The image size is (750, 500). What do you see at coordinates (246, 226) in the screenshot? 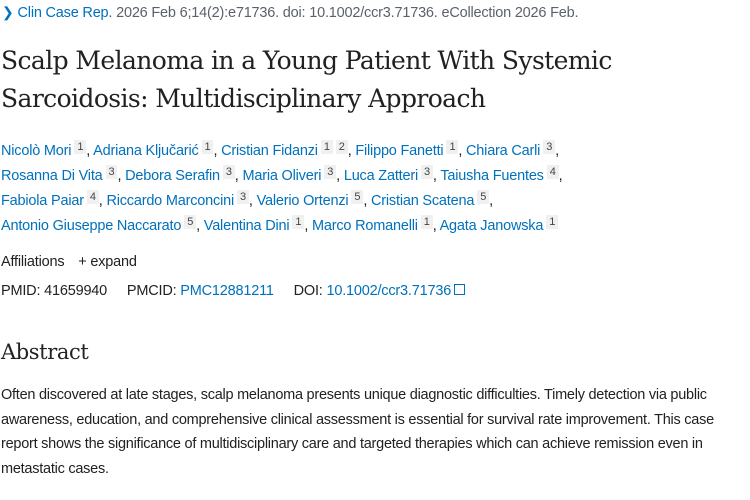
I see `author-link: Valentina Dini` at bounding box center [246, 226].